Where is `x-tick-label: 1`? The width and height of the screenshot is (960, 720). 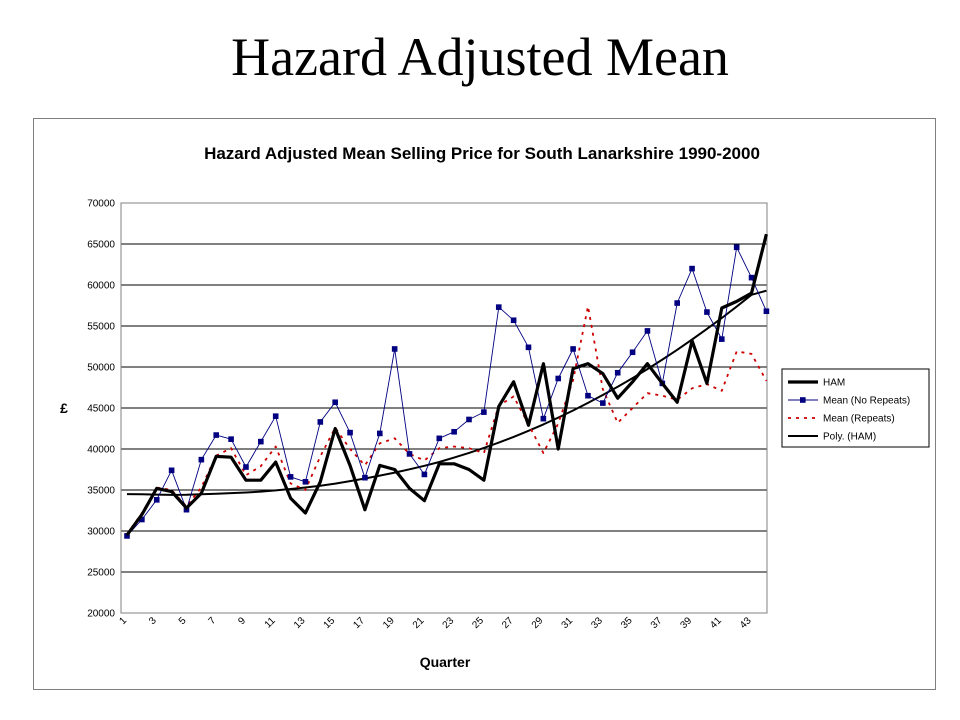
x-tick-label: 1 is located at coordinates (123, 621).